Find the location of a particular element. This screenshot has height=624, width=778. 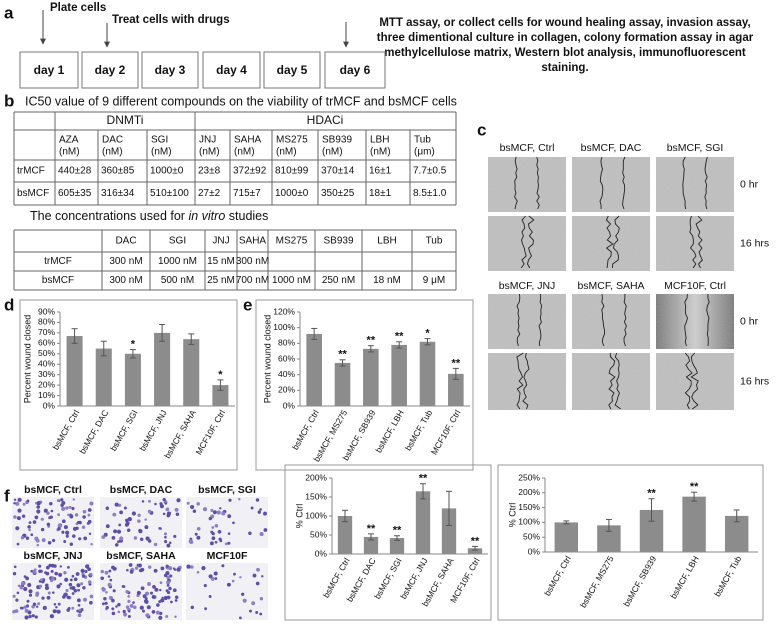

chart-frame is located at coordinates (388, 542).